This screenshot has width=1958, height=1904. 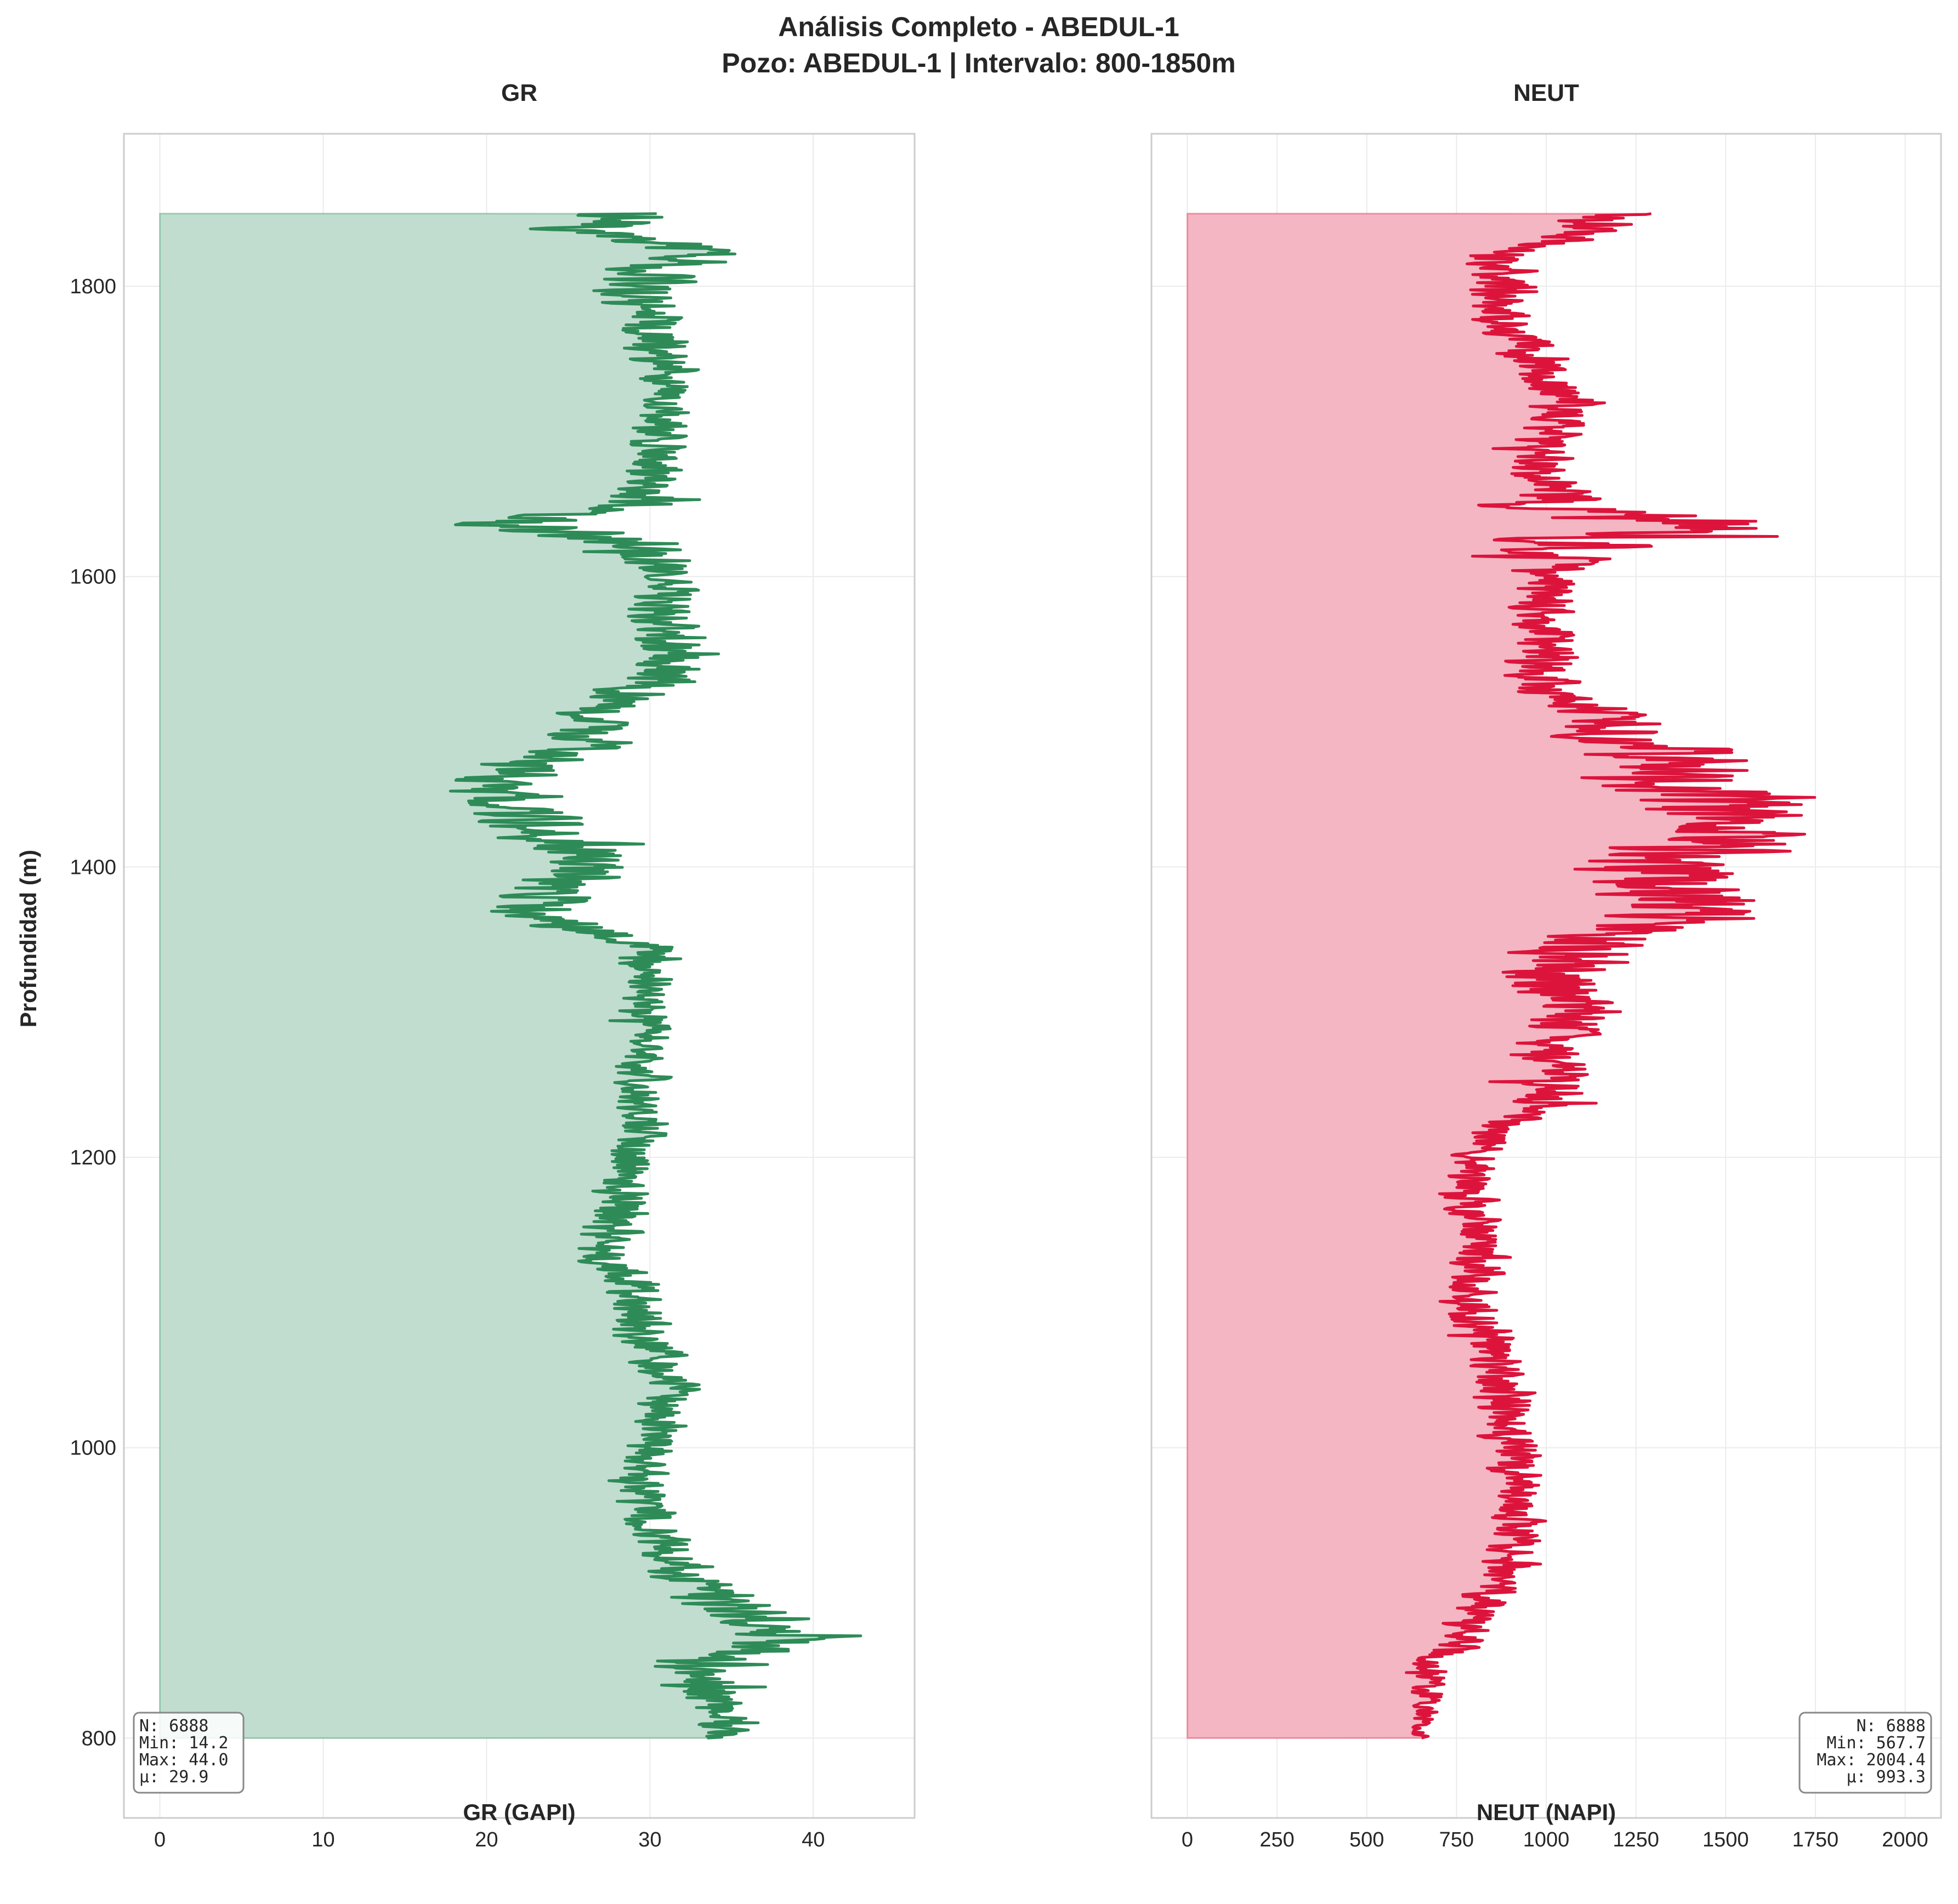 What do you see at coordinates (978, 63) in the screenshot?
I see `figure-title-line2: Pozo: ABEDUL-1 | Intervalo: 800-1850m` at bounding box center [978, 63].